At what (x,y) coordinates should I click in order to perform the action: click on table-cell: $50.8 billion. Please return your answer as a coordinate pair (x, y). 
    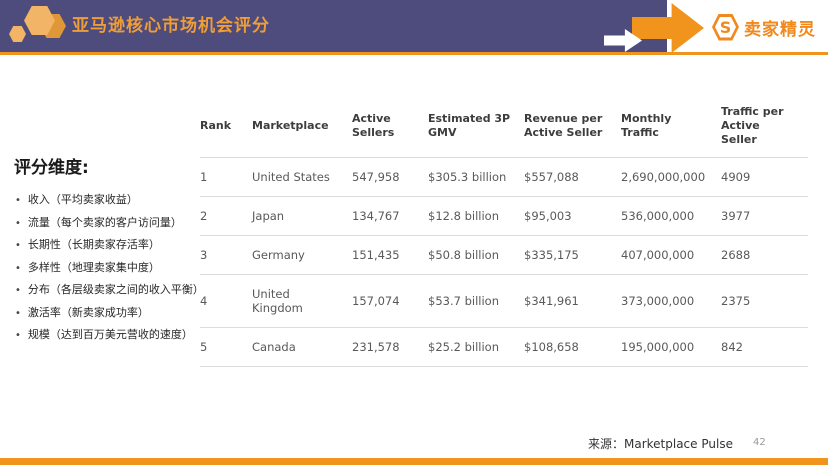
    Looking at the image, I should click on (463, 254).